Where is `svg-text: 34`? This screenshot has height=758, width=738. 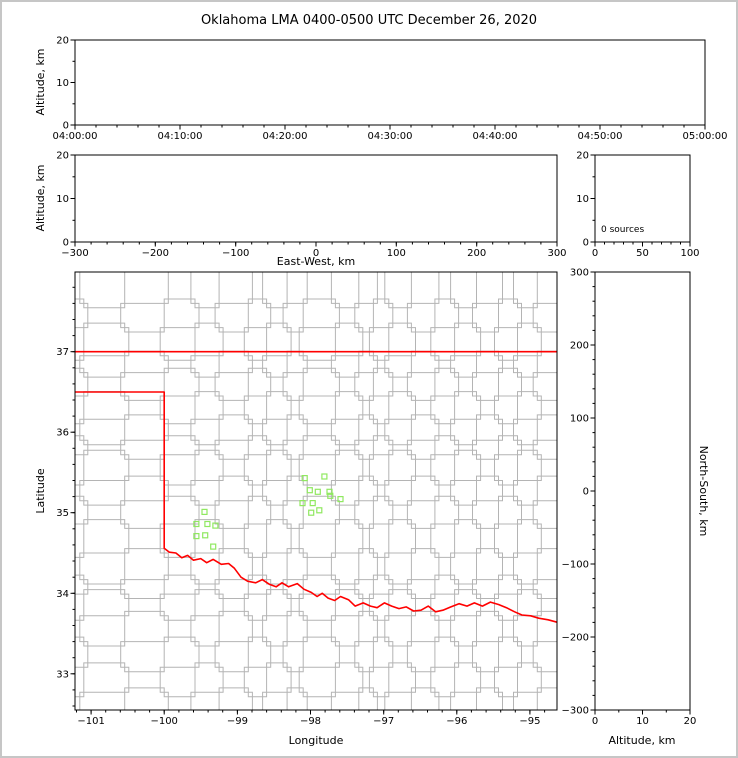 svg-text: 34 is located at coordinates (62, 594).